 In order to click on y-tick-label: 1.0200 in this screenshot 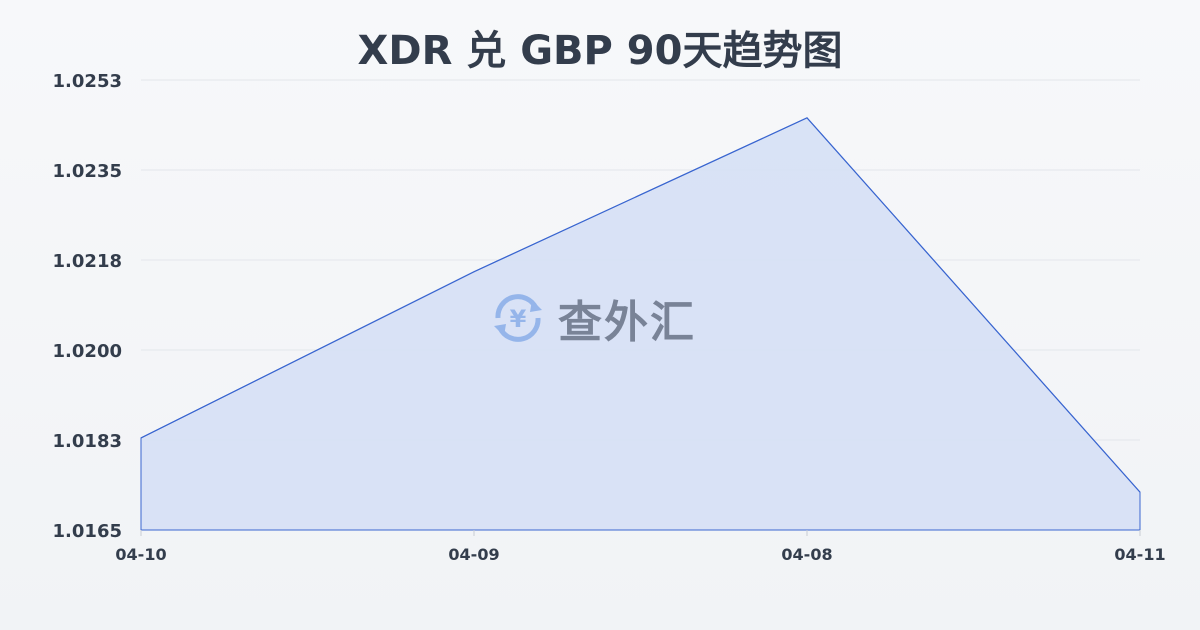, I will do `click(87, 351)`.